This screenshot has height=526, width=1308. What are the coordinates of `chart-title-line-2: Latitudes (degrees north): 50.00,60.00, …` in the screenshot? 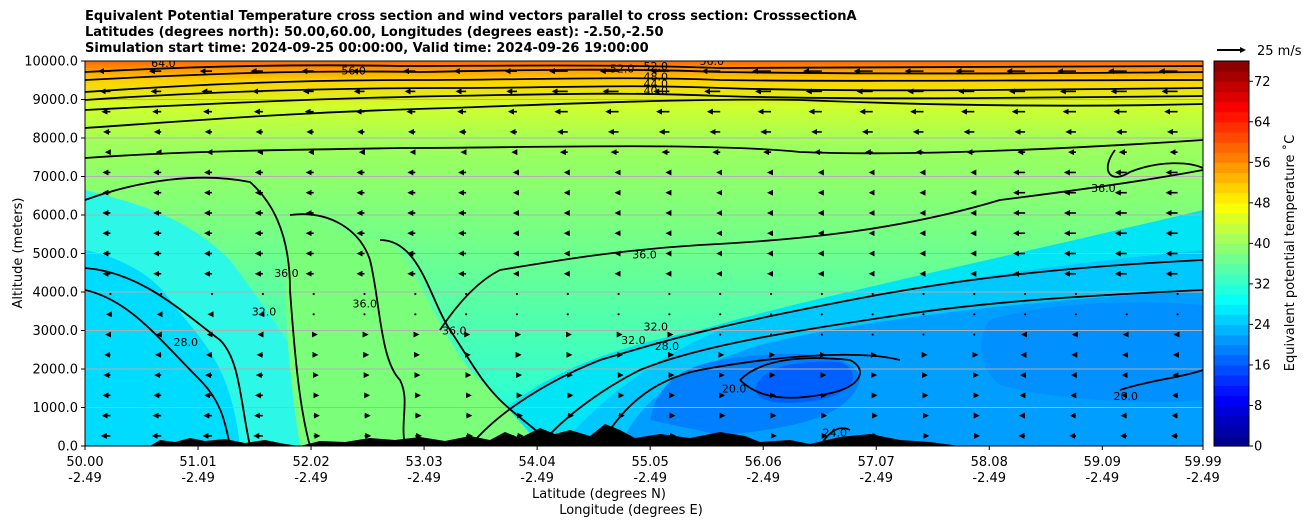 It's located at (374, 32).